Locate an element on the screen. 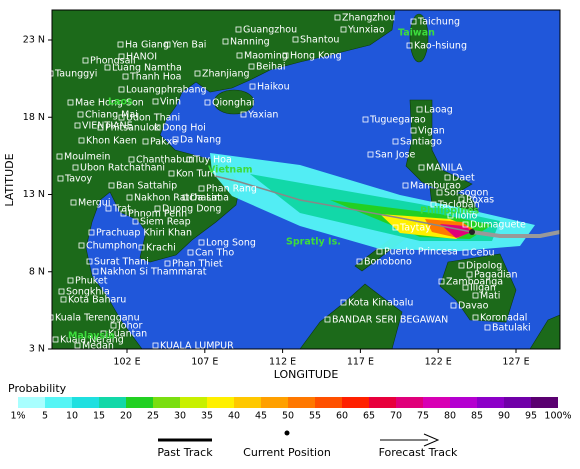 The width and height of the screenshot is (580, 469). colorbar-label: 20 is located at coordinates (126, 416).